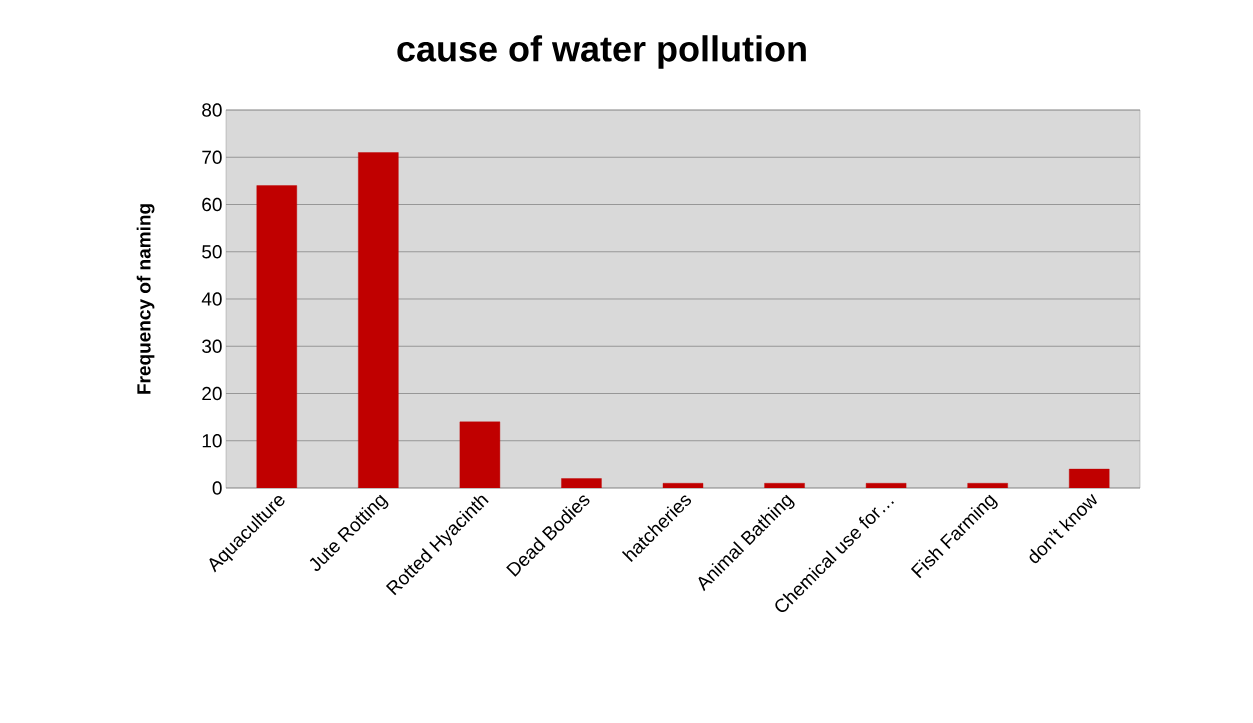  I want to click on y-tick-label: 60, so click(212, 204).